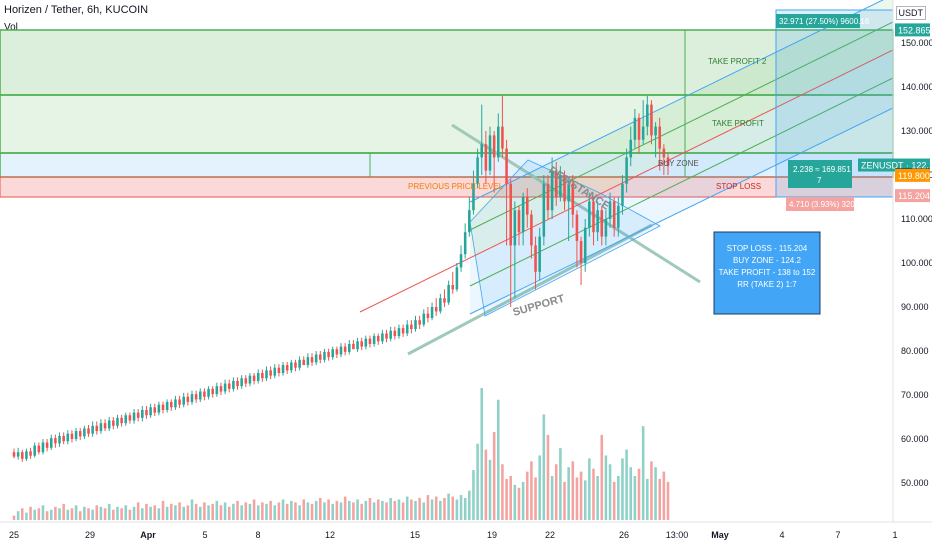  What do you see at coordinates (915, 307) in the screenshot?
I see `y-tick-label: 90.000` at bounding box center [915, 307].